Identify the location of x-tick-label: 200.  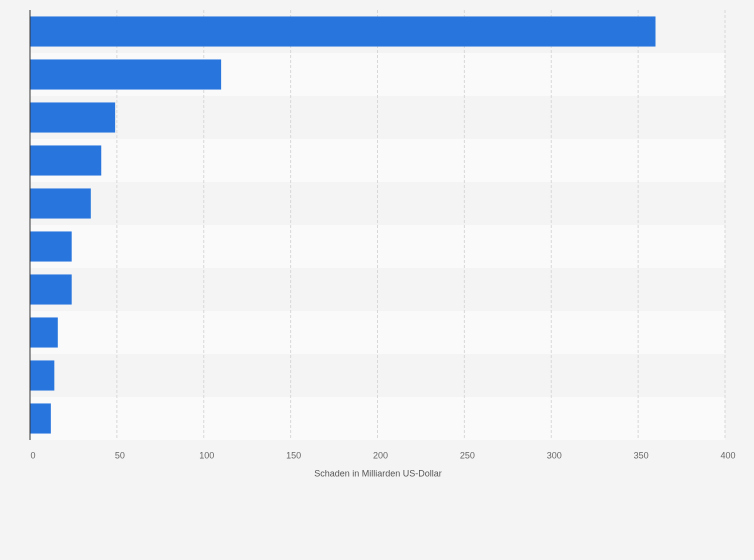
(380, 455).